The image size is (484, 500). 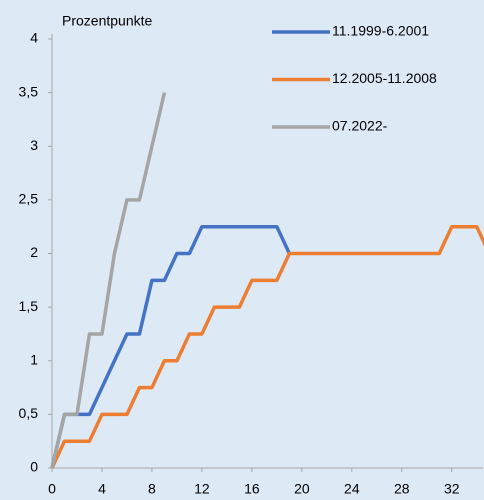 I want to click on x-tick-label: 12, so click(x=202, y=489).